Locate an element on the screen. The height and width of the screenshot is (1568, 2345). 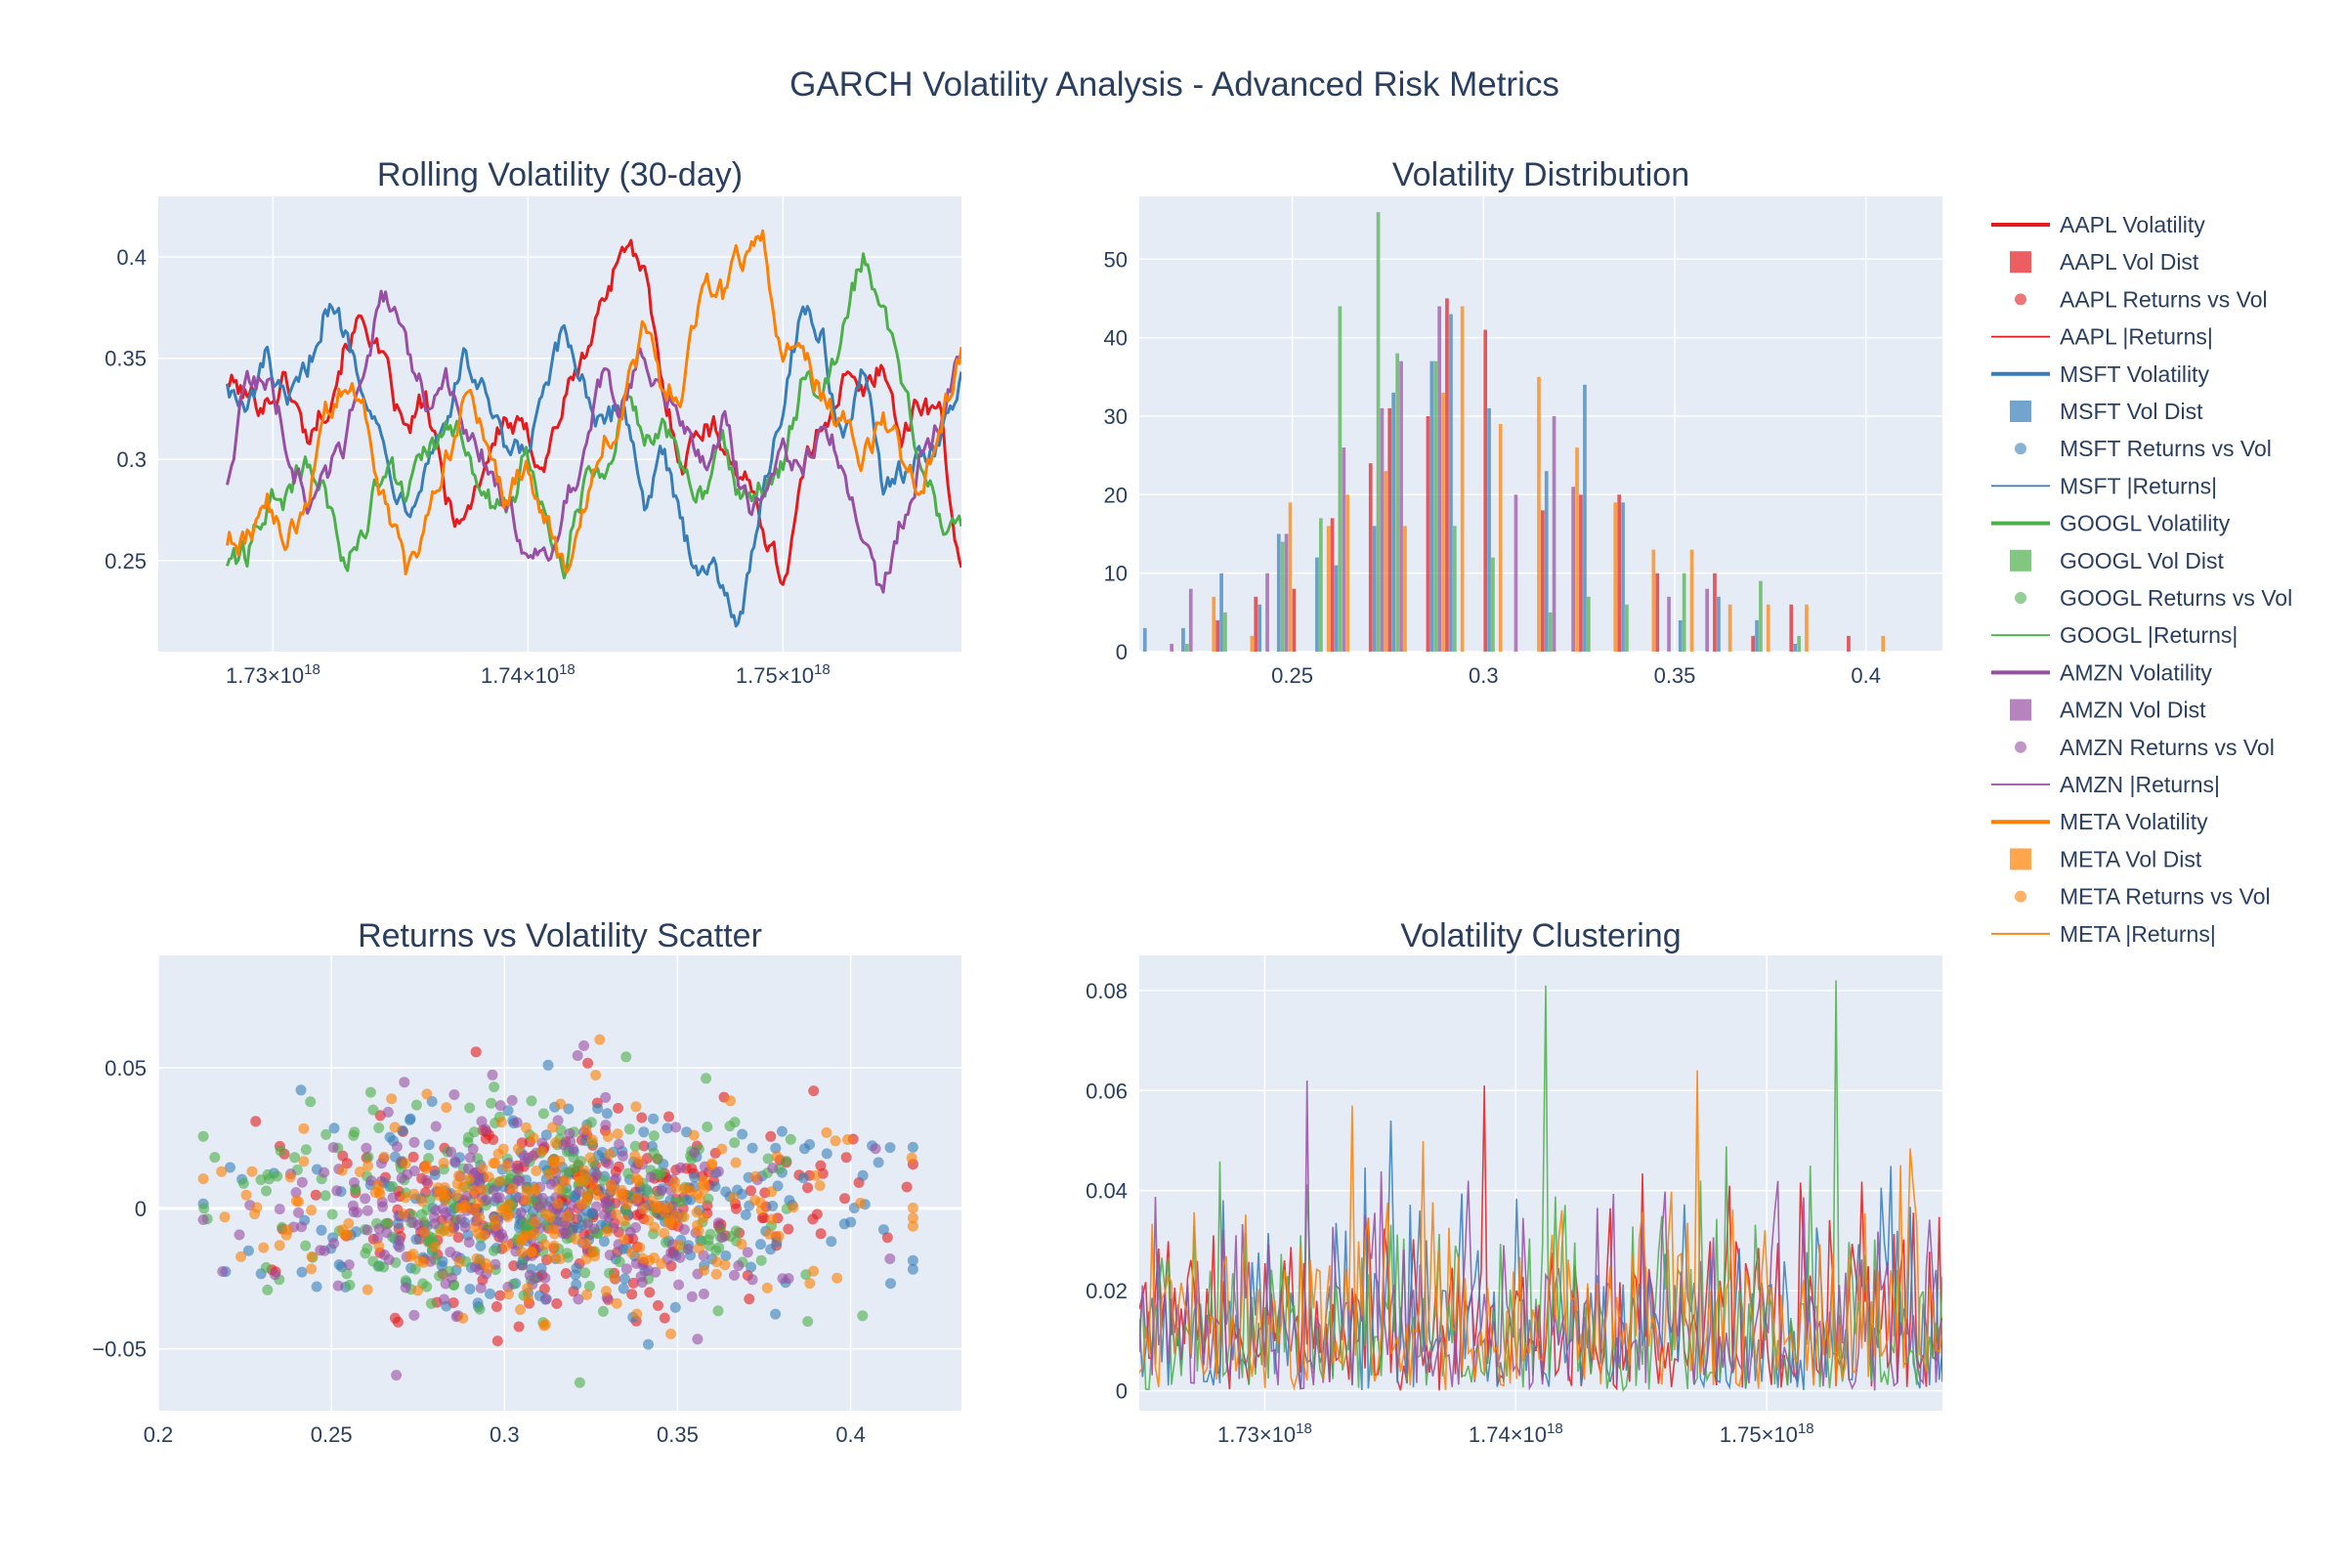
legend-item-aapl-dot: AAPL Returns vs Vol is located at coordinates (2141, 299).